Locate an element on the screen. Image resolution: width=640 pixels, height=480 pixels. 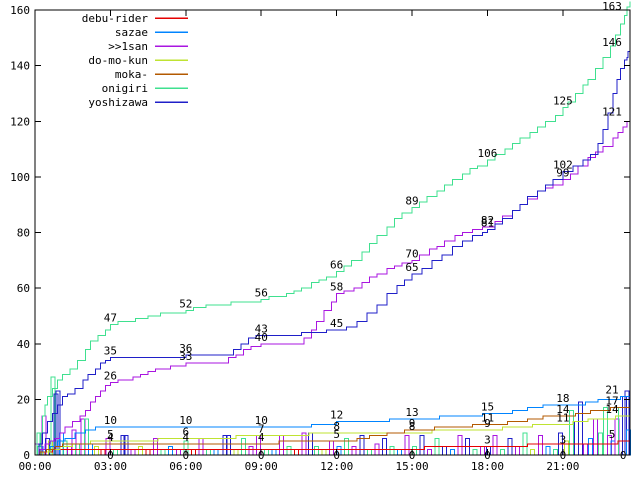
checkpoint-label: 21 is located at coordinates (611, 390).